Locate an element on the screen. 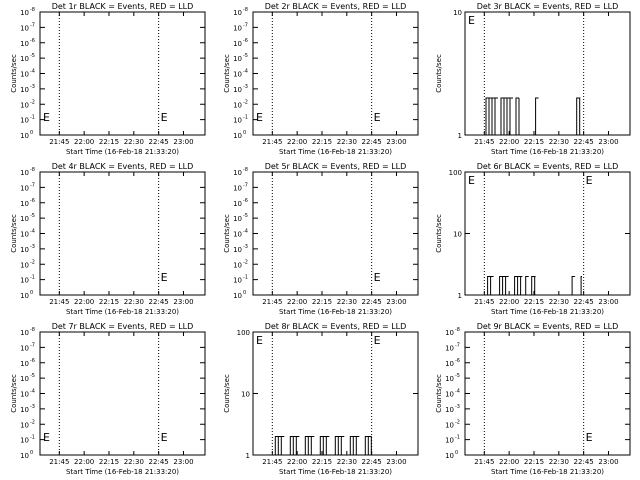 This screenshot has height=480, width=640. plot-title: Det 6r BLACK = Events, RED = LLD is located at coordinates (548, 166).